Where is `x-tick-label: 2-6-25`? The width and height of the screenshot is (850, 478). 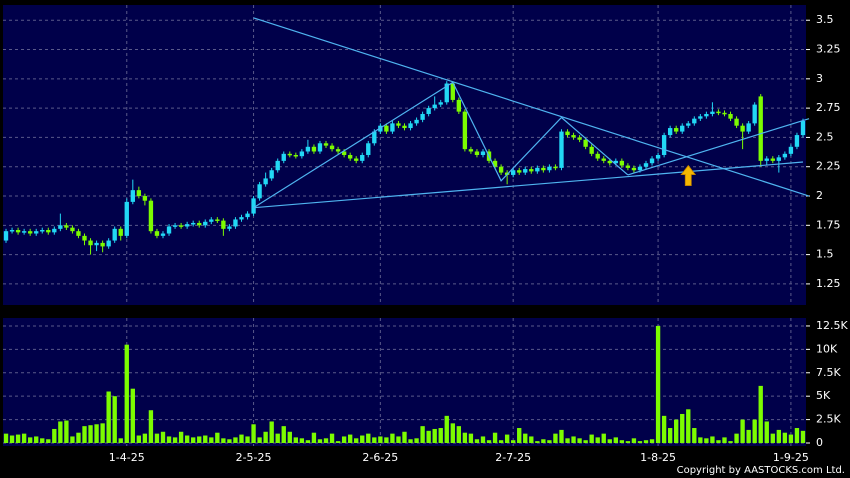
x-tick-label: 2-6-25 is located at coordinates (380, 457).